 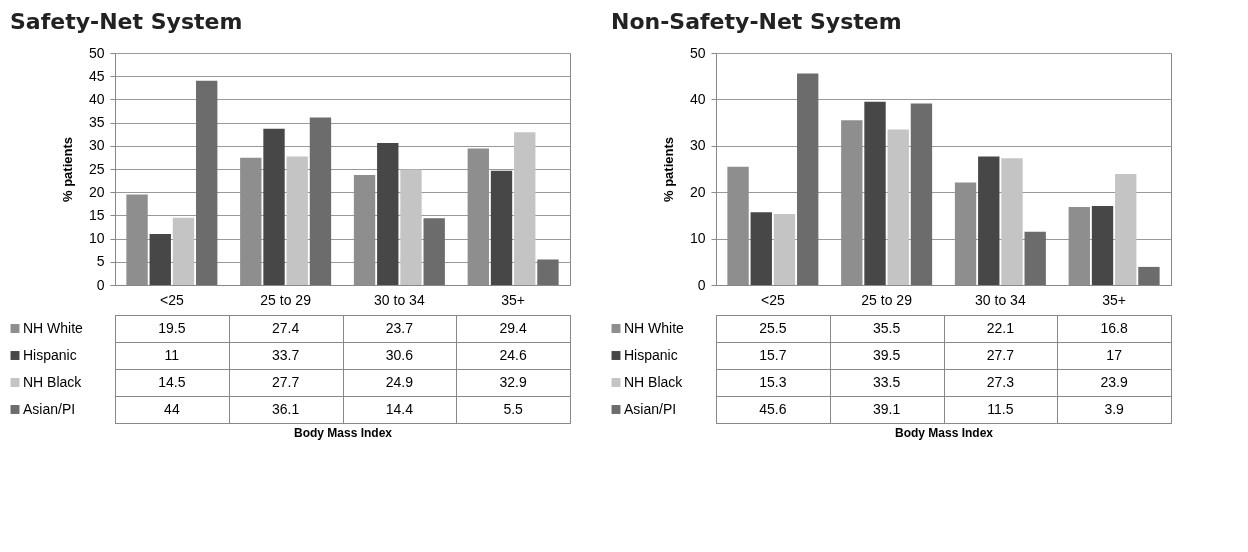 What do you see at coordinates (887, 381) in the screenshot?
I see `data-label: 33.5` at bounding box center [887, 381].